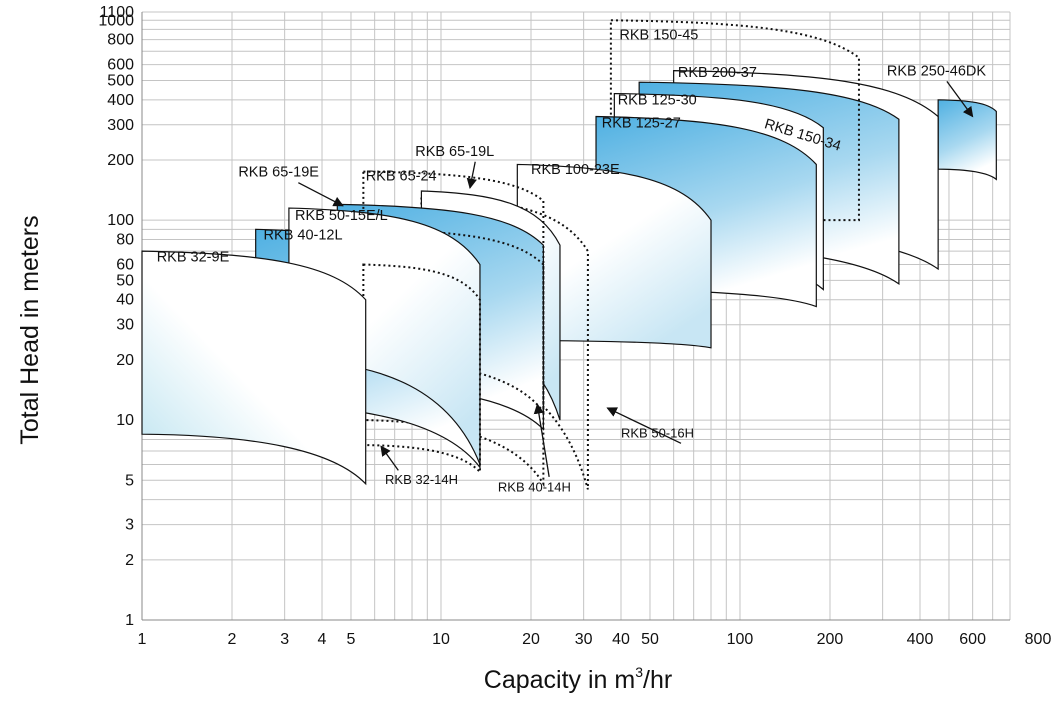  What do you see at coordinates (614, 256) in the screenshot?
I see `envelope-rkb-100-23e` at bounding box center [614, 256].